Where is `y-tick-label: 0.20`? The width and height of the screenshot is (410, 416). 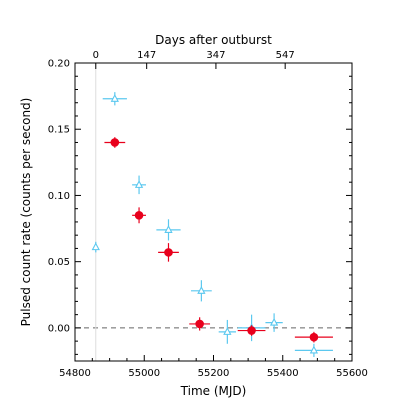
y-tick-label: 0.20 is located at coordinates (59, 64).